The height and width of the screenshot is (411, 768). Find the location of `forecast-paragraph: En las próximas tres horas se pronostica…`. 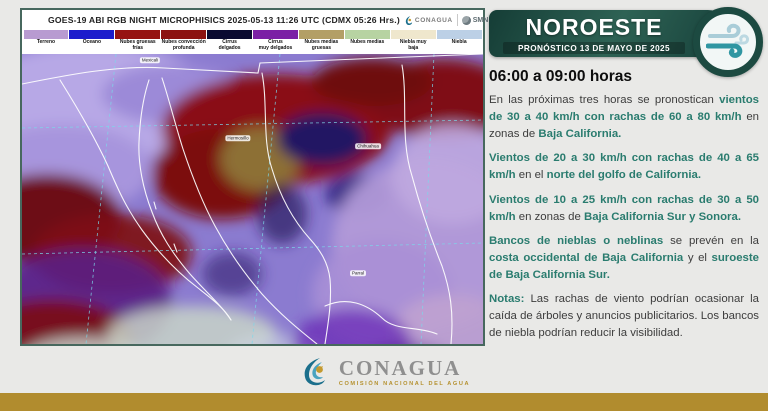

forecast-paragraph: En las próximas tres horas se pronostica… is located at coordinates (624, 117).